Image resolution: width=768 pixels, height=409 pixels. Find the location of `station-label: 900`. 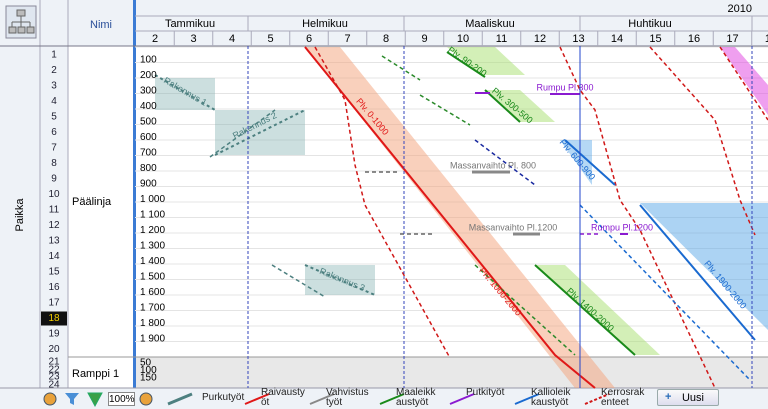

station-label: 900 is located at coordinates (148, 184).